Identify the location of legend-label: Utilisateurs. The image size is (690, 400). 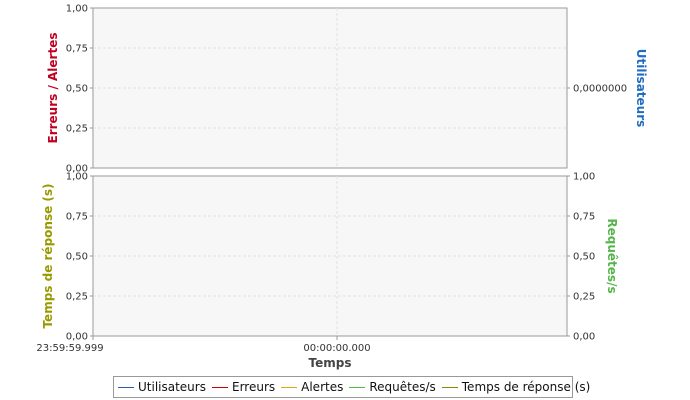
(172, 387).